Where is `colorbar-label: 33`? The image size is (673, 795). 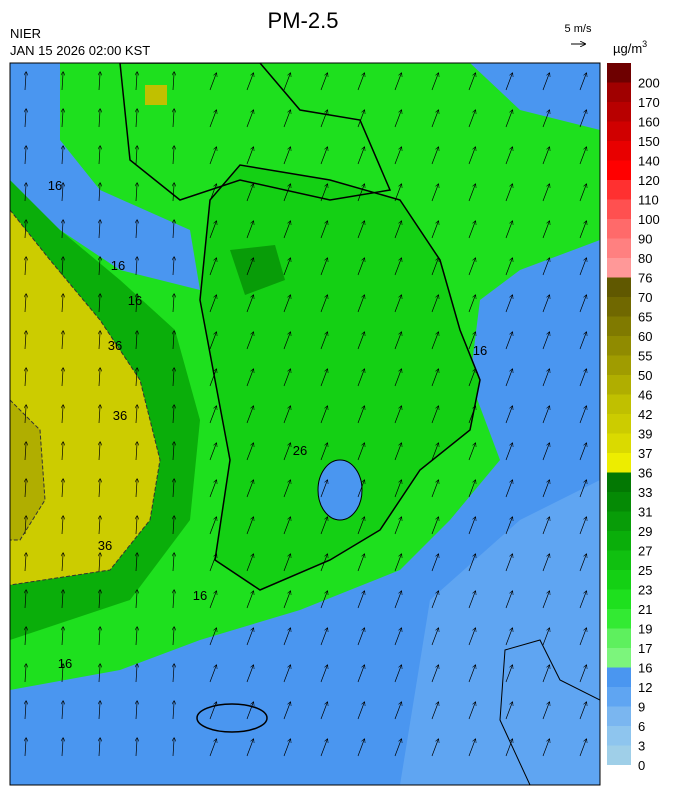 colorbar-label: 33 is located at coordinates (645, 492).